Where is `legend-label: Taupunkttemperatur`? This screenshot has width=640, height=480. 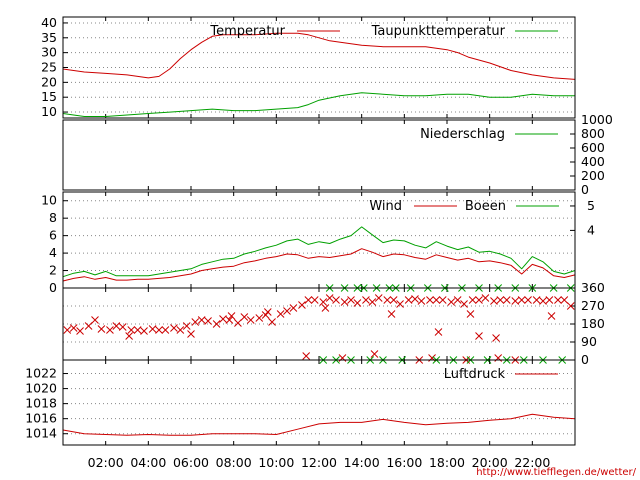
legend-label: Taupunkttemperatur is located at coordinates (438, 31).